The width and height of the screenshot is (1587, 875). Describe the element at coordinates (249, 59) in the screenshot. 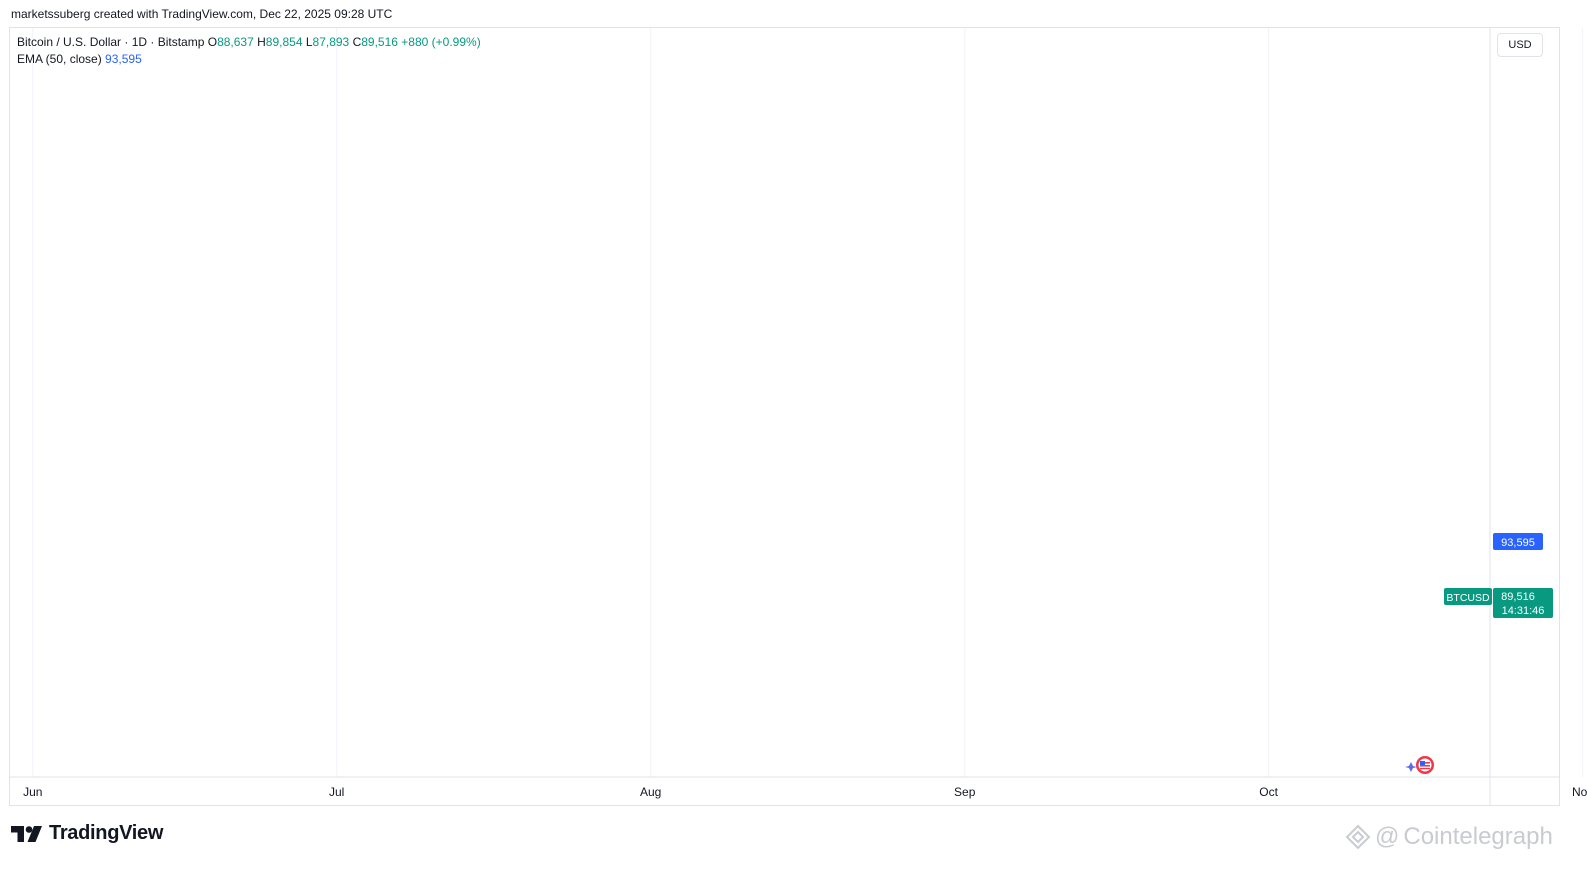

I see `legend-ema-row: EMA (50, close) 93,595` at that location.